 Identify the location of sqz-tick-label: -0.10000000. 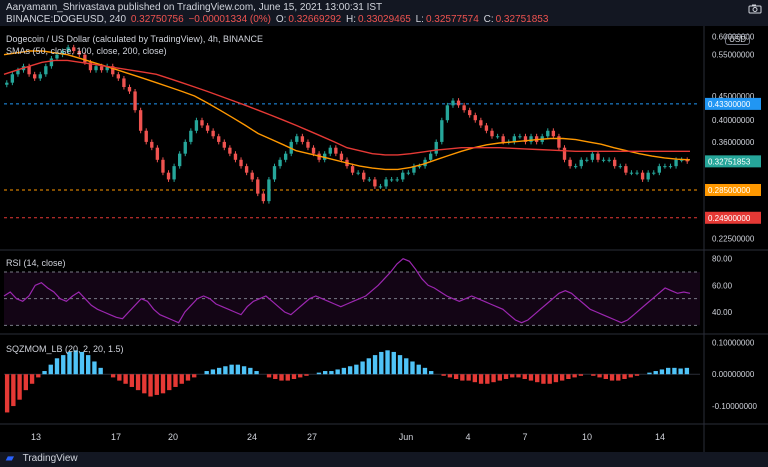
(734, 406).